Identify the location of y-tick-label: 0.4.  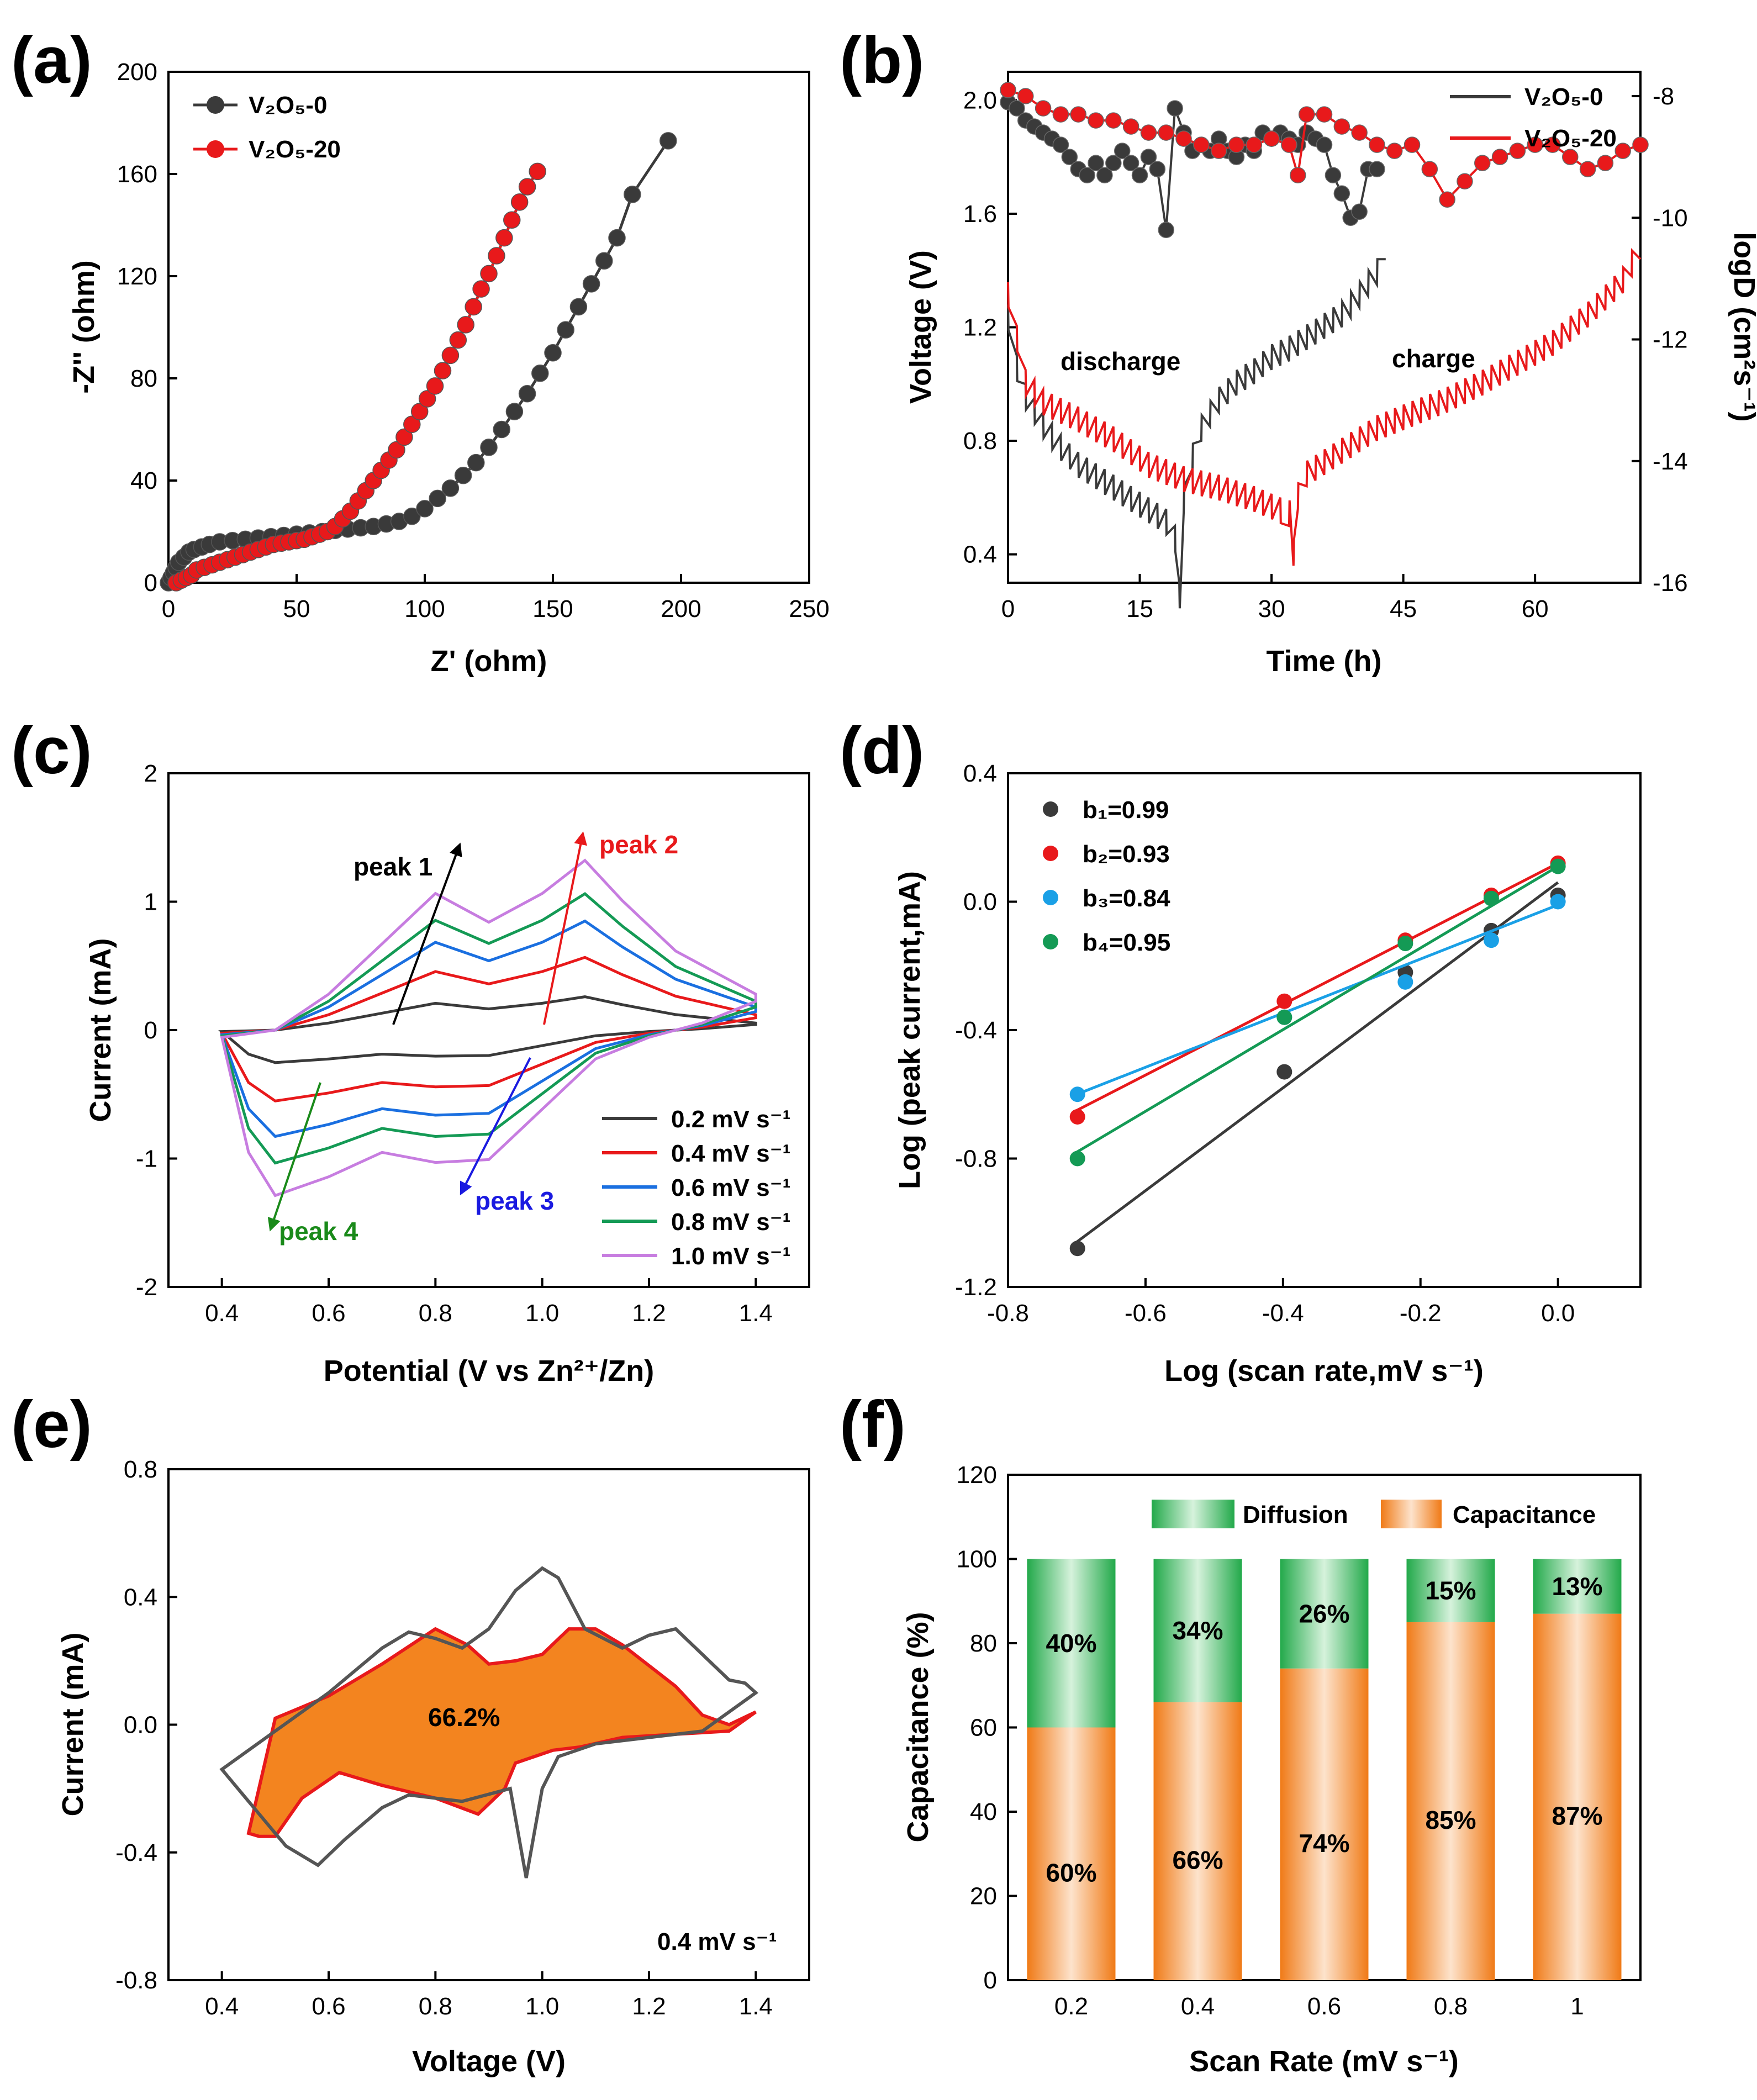
(980, 555).